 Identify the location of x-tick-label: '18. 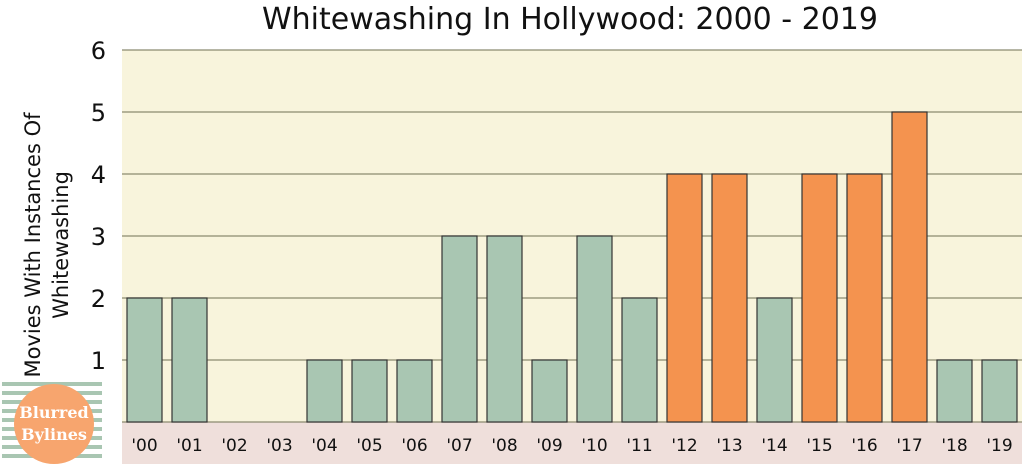
(954, 446).